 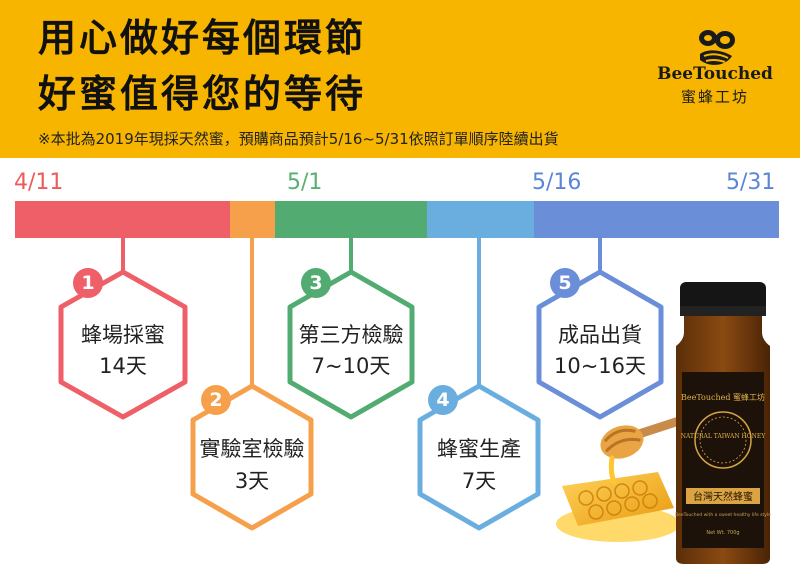 I want to click on step-4-connector, so click(x=479, y=313).